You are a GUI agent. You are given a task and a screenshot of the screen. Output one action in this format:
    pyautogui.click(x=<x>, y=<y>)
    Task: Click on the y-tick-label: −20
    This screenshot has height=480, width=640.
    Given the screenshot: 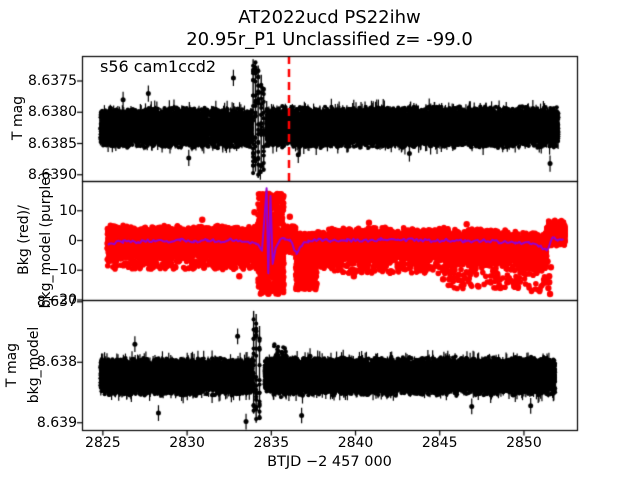 What is the action you would take?
    pyautogui.click(x=62, y=300)
    